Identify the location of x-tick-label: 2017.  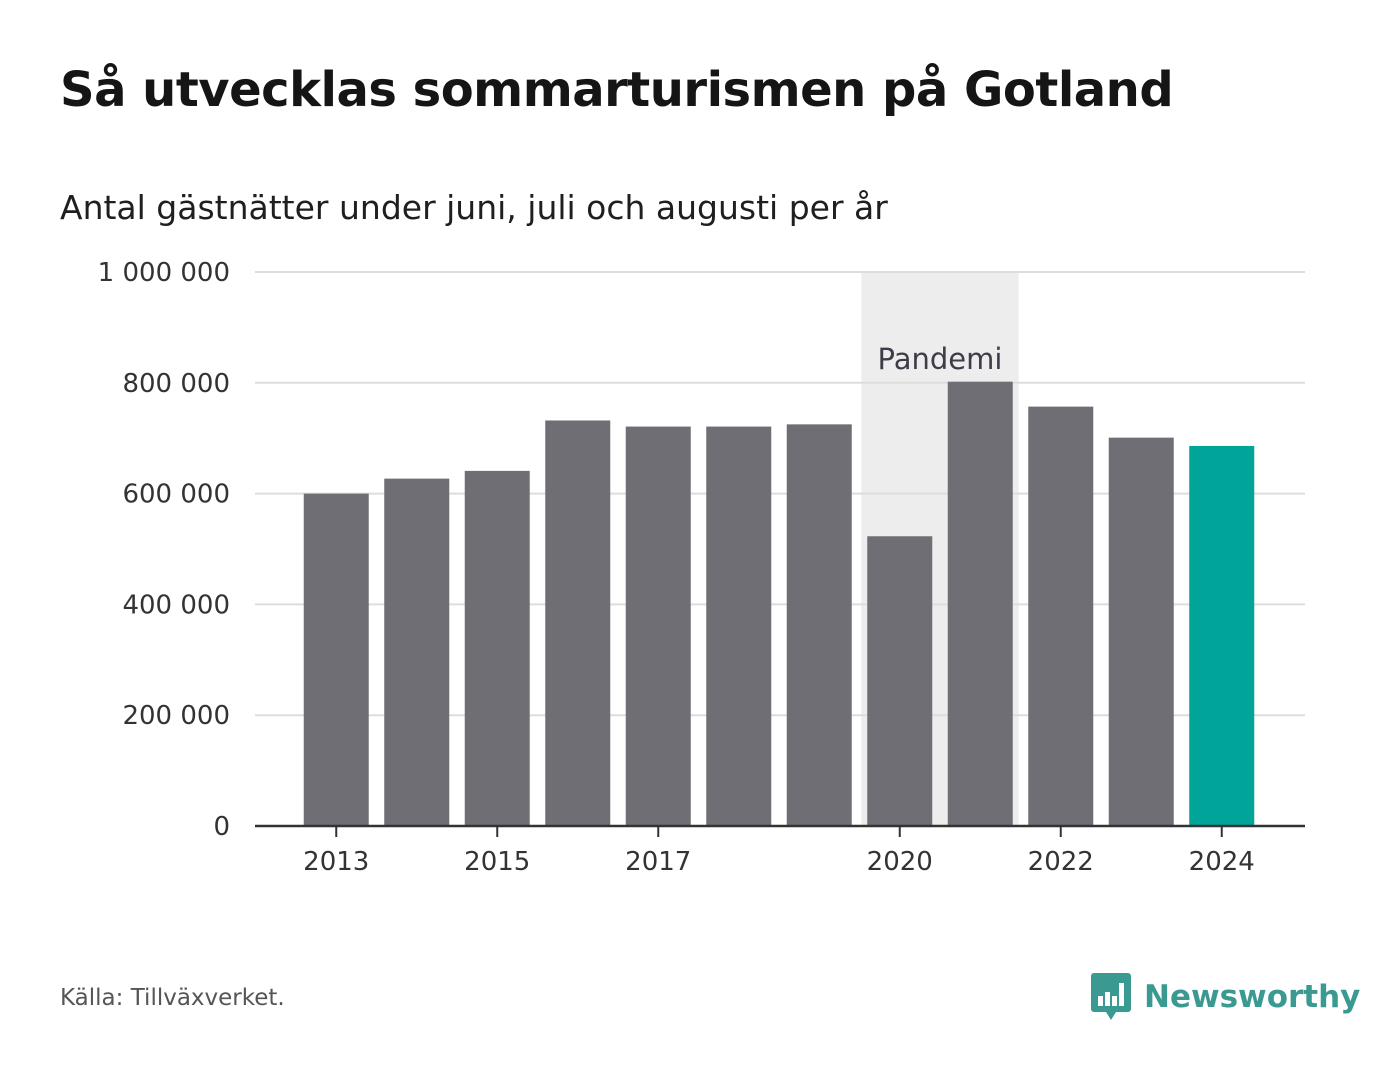
(658, 862).